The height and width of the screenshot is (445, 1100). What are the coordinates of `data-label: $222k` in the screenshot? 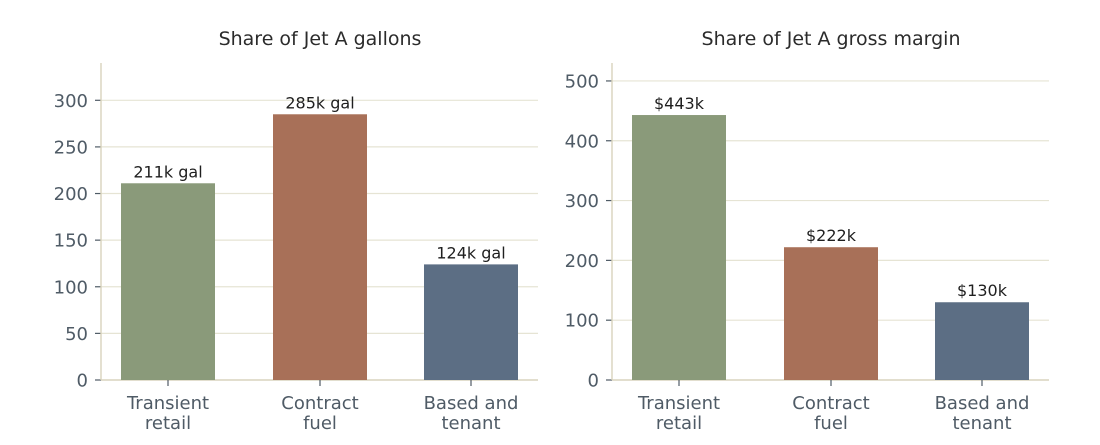 It's located at (831, 235).